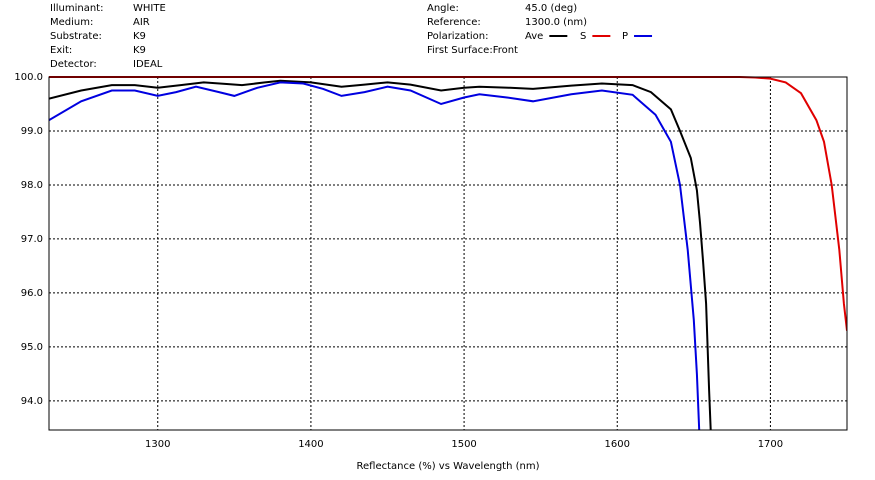 The image size is (875, 480). Describe the element at coordinates (32, 239) in the screenshot. I see `y-tick-label: 97.0` at that location.